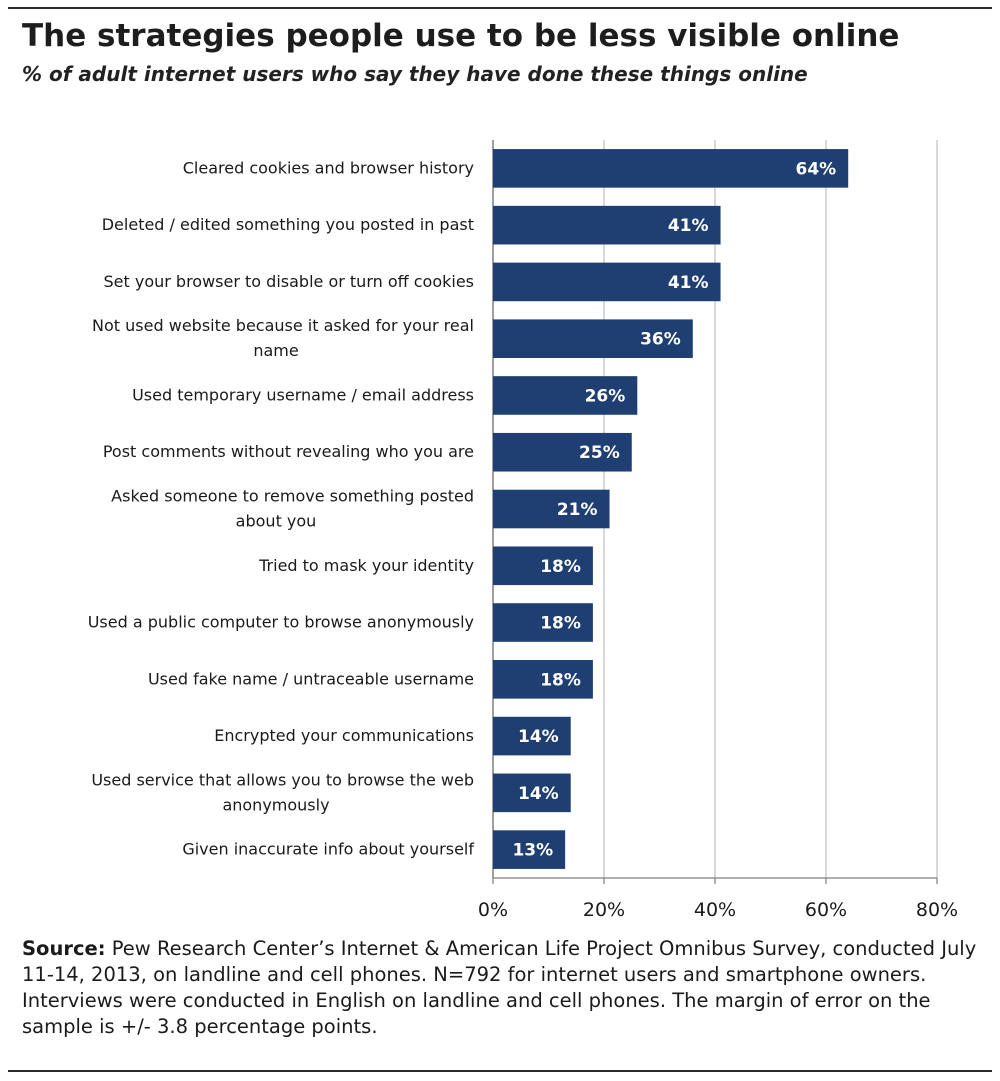 The height and width of the screenshot is (1081, 1000). Describe the element at coordinates (344, 735) in the screenshot. I see `category-label: Encrypted your communications` at that location.